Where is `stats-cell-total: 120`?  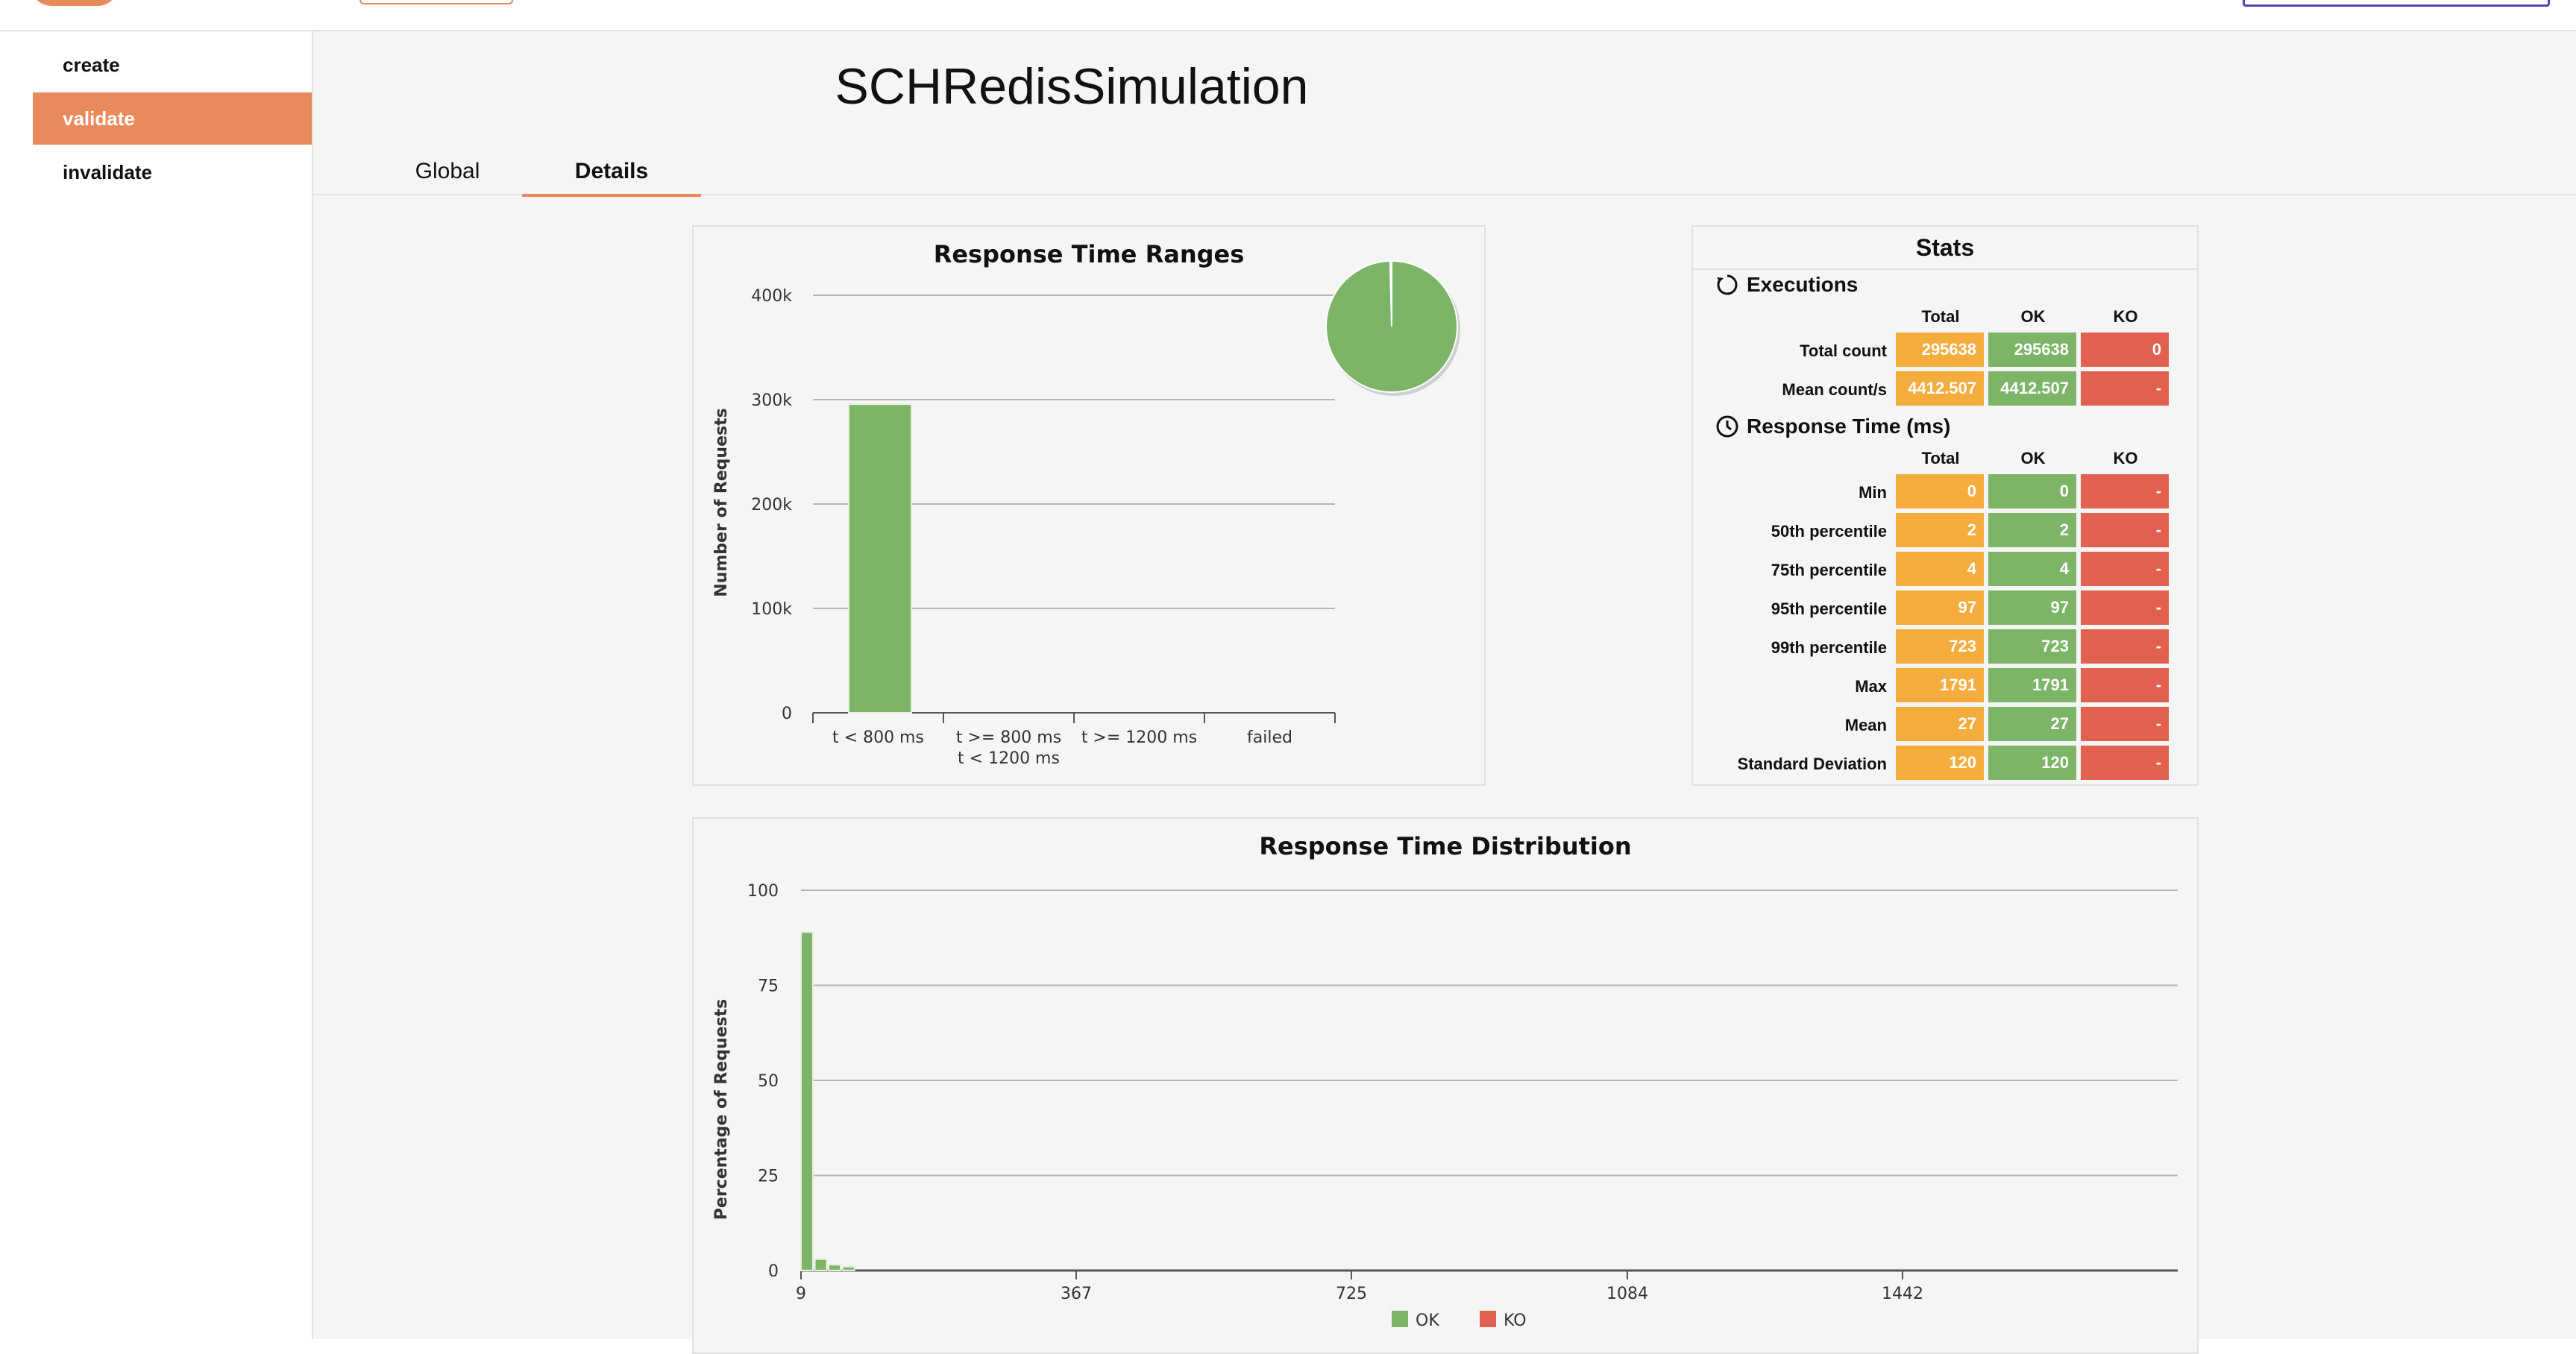 stats-cell-total: 120 is located at coordinates (1940, 763).